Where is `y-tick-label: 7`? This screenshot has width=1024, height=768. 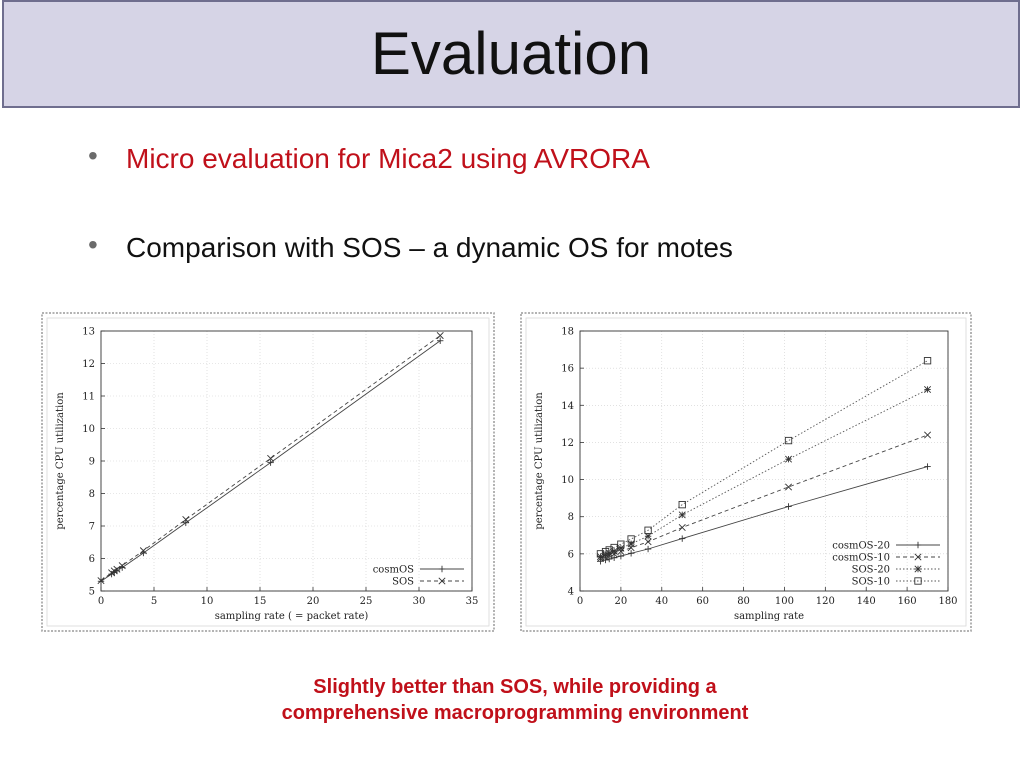 y-tick-label: 7 is located at coordinates (92, 527).